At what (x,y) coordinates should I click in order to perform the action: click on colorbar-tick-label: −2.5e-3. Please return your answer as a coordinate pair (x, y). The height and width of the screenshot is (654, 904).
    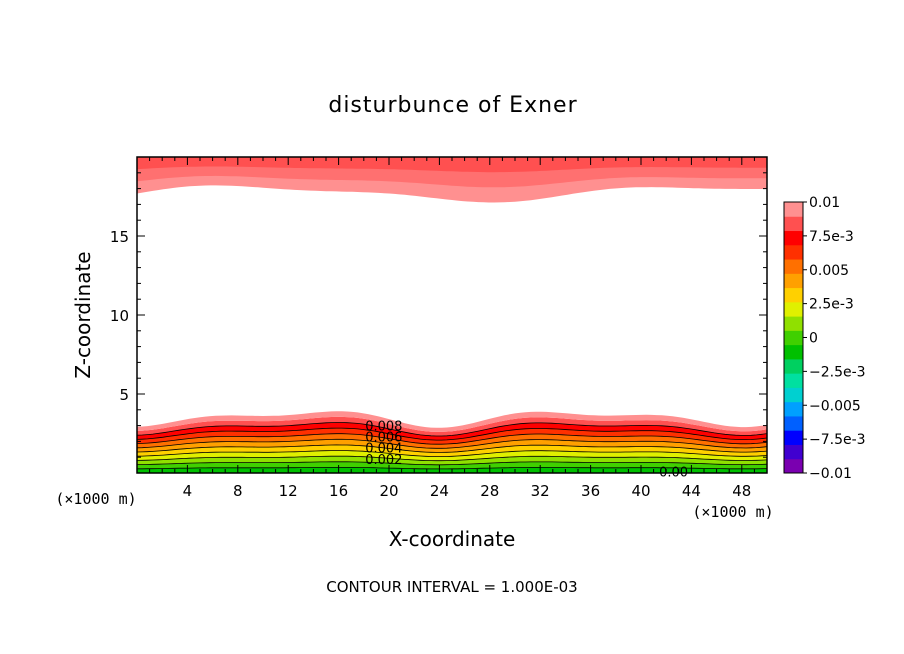
    Looking at the image, I should click on (837, 372).